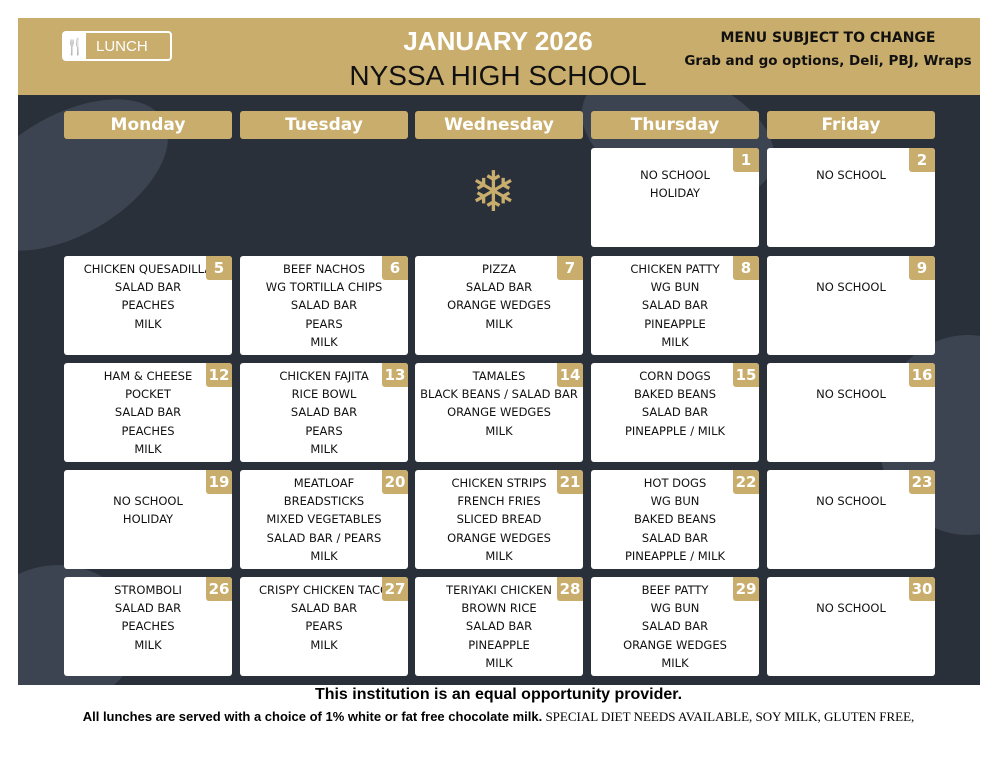 The height and width of the screenshot is (771, 997). What do you see at coordinates (746, 268) in the screenshot?
I see `date-badge: 8` at bounding box center [746, 268].